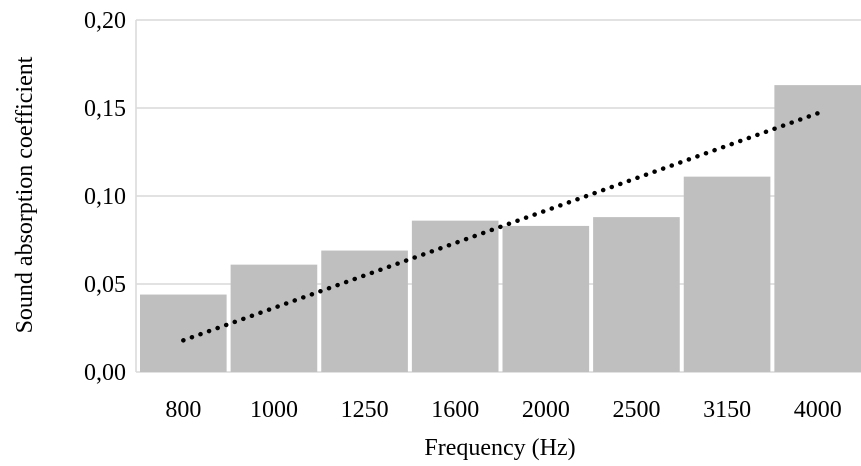 Image resolution: width=861 pixels, height=466 pixels. Describe the element at coordinates (183, 410) in the screenshot. I see `x-tick-label: 800` at that location.